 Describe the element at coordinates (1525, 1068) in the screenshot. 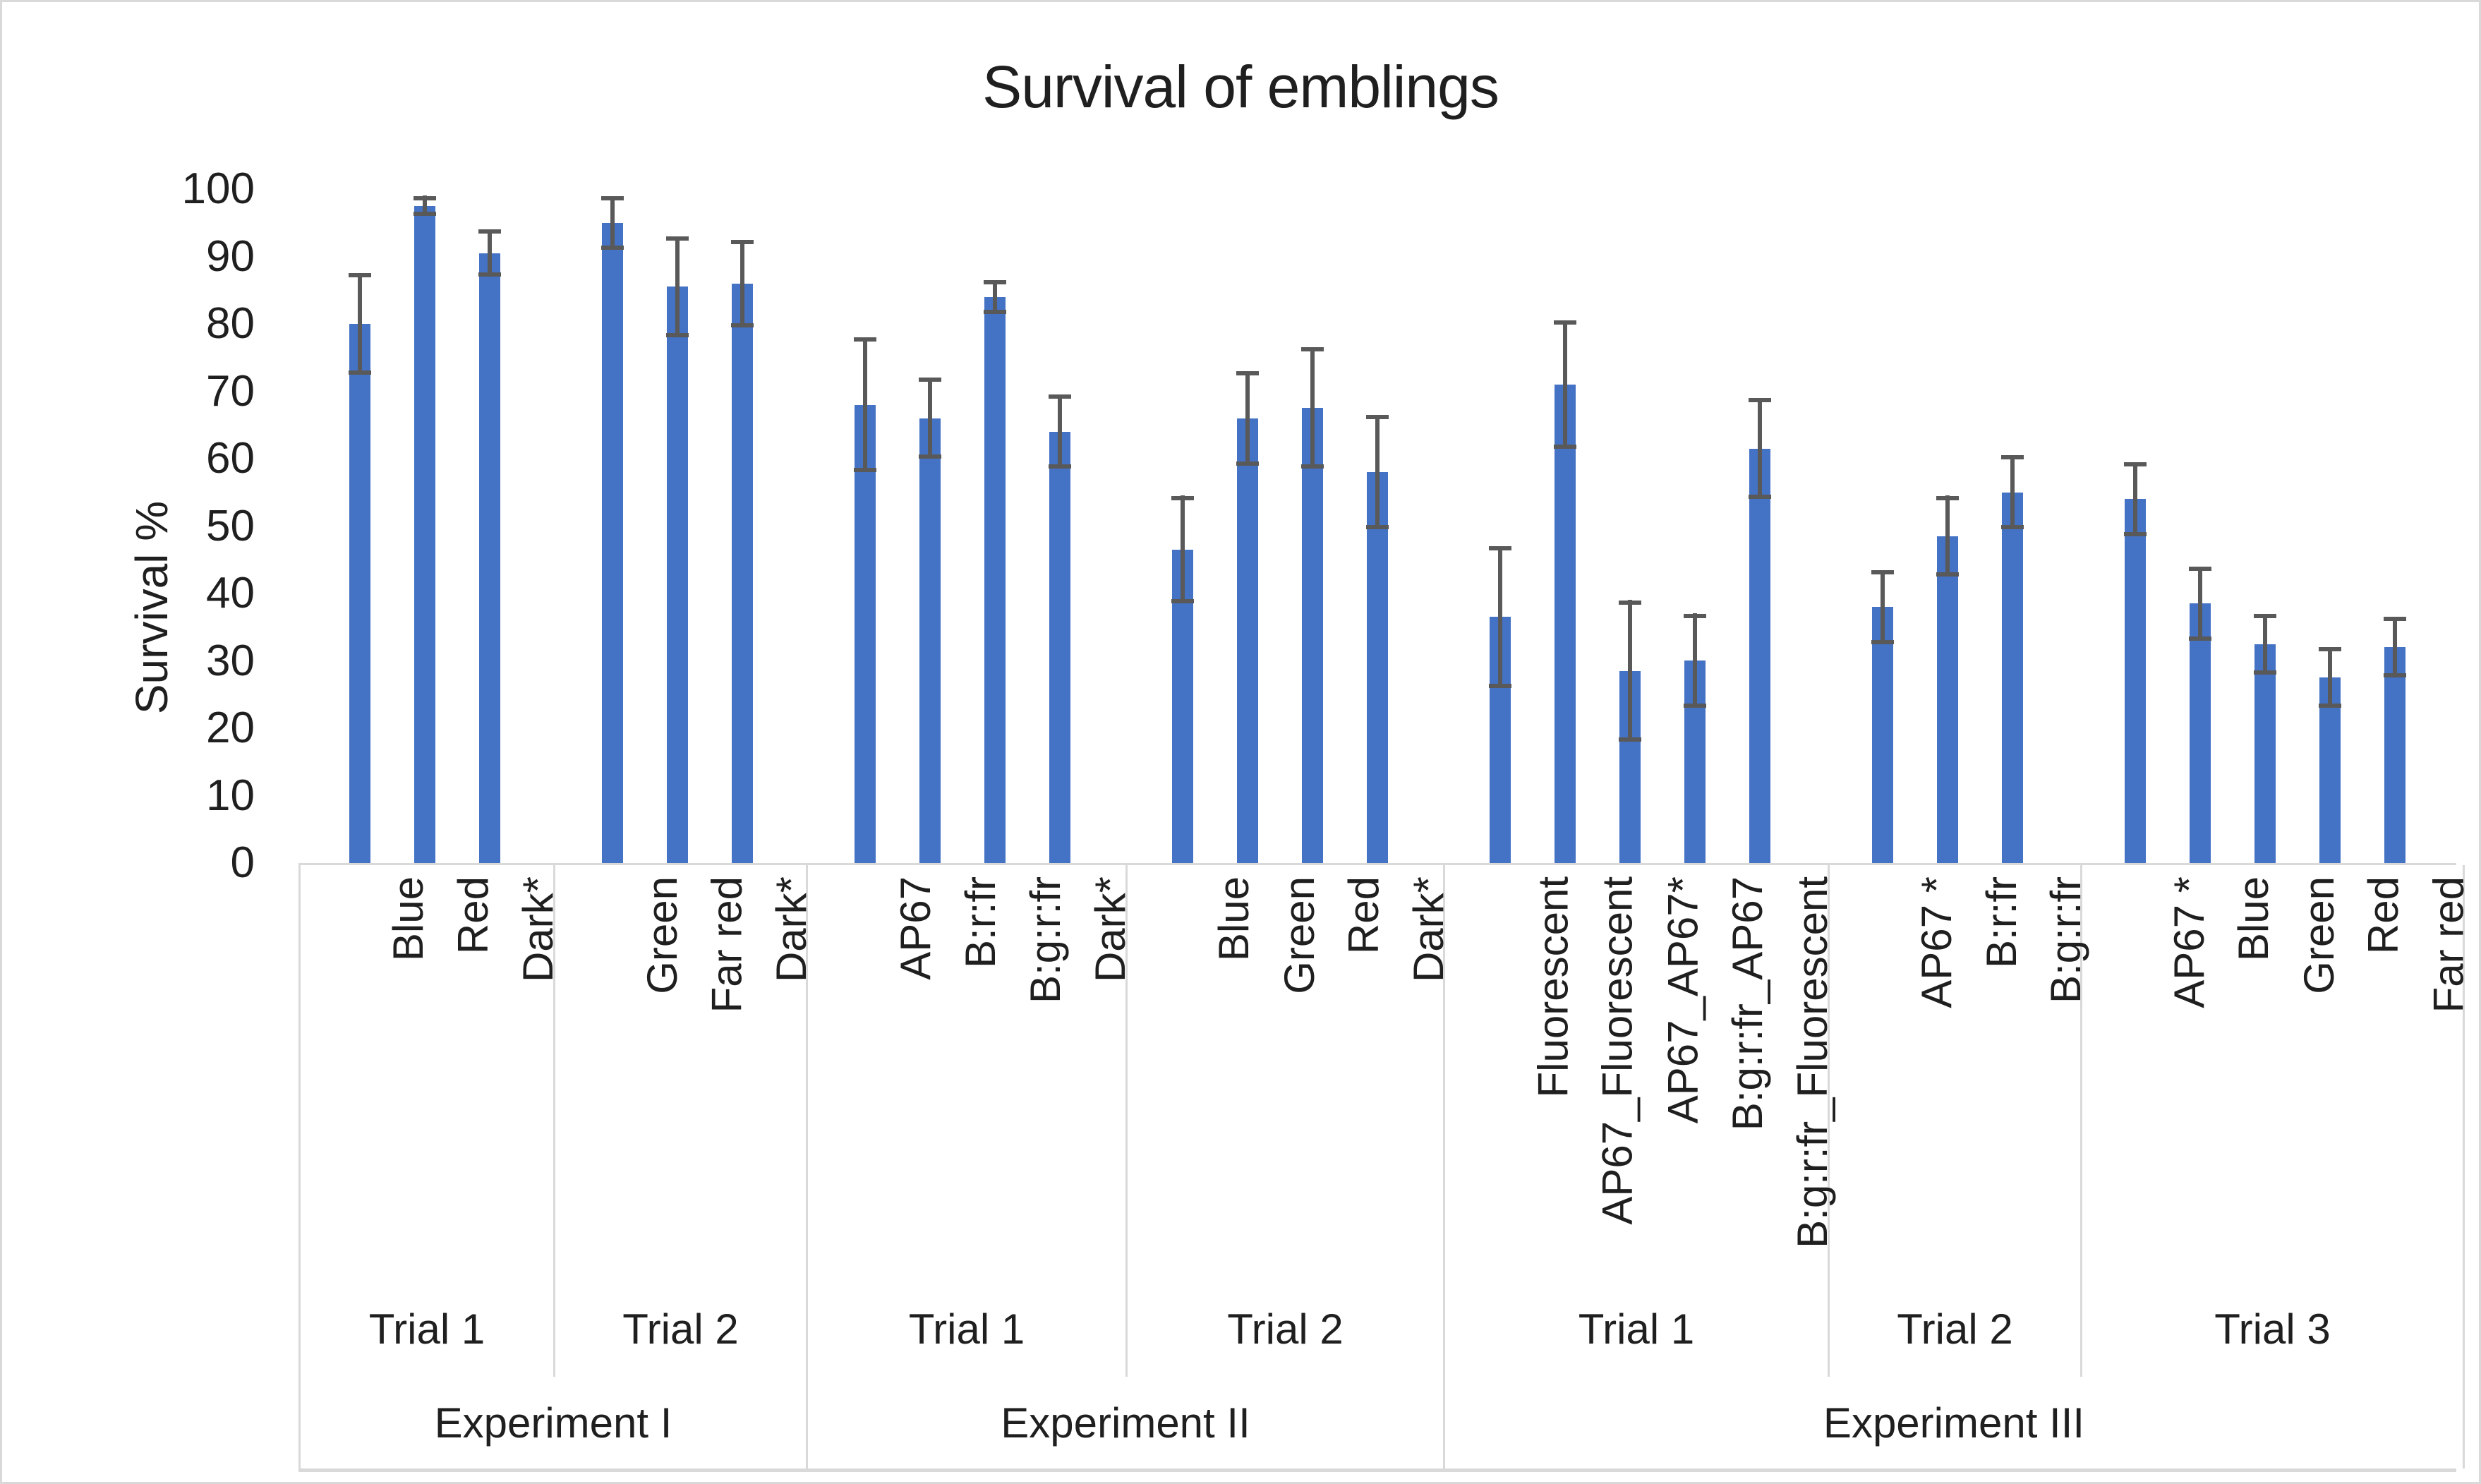

I see `category-cell: Fluorescent` at that location.